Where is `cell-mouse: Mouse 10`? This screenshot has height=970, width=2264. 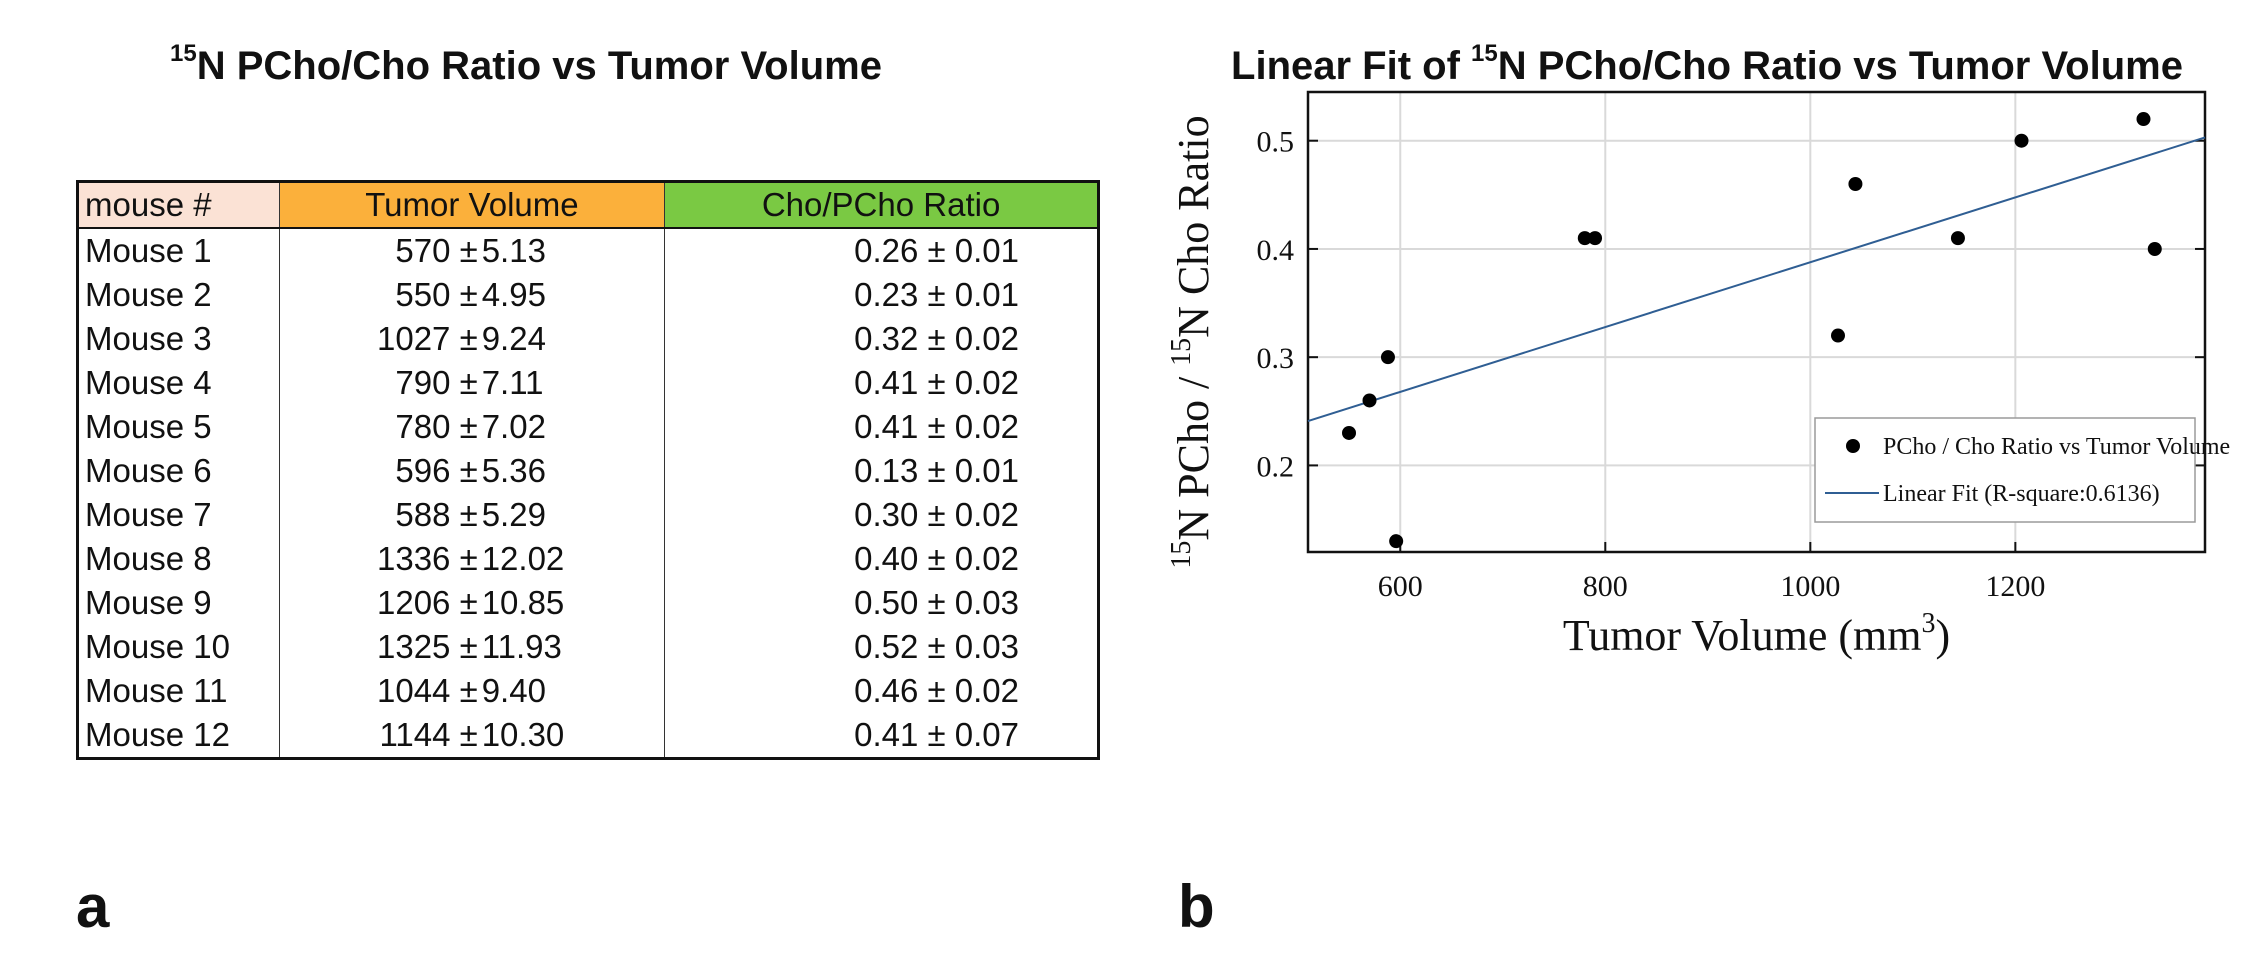
cell-mouse: Mouse 10 is located at coordinates (178, 647).